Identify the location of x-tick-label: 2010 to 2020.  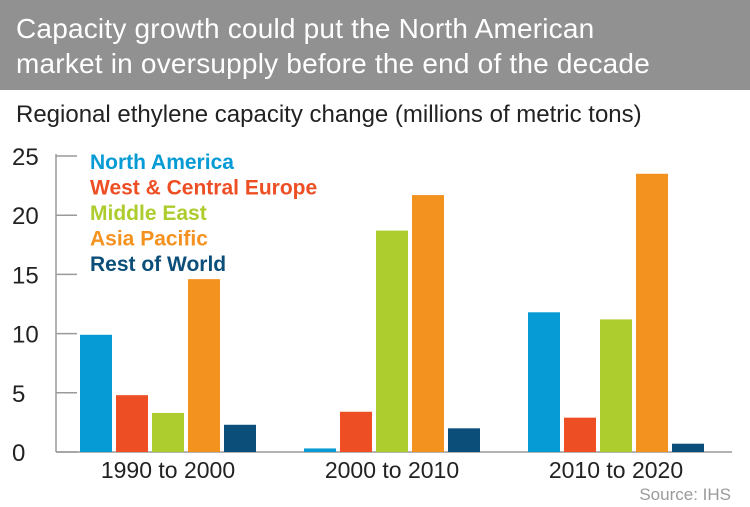
(616, 470).